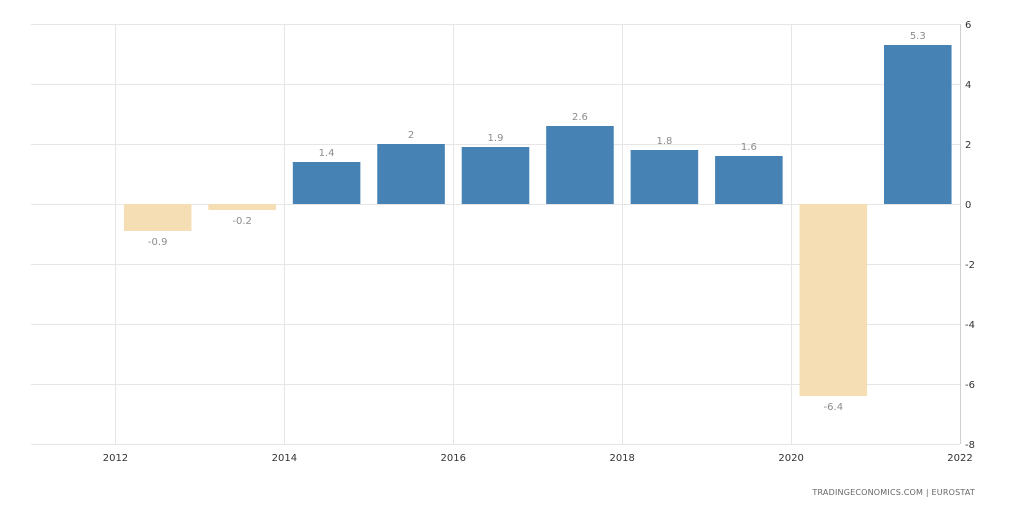 The image size is (1024, 512). What do you see at coordinates (115, 458) in the screenshot?
I see `x-tick-label: 2012` at bounding box center [115, 458].